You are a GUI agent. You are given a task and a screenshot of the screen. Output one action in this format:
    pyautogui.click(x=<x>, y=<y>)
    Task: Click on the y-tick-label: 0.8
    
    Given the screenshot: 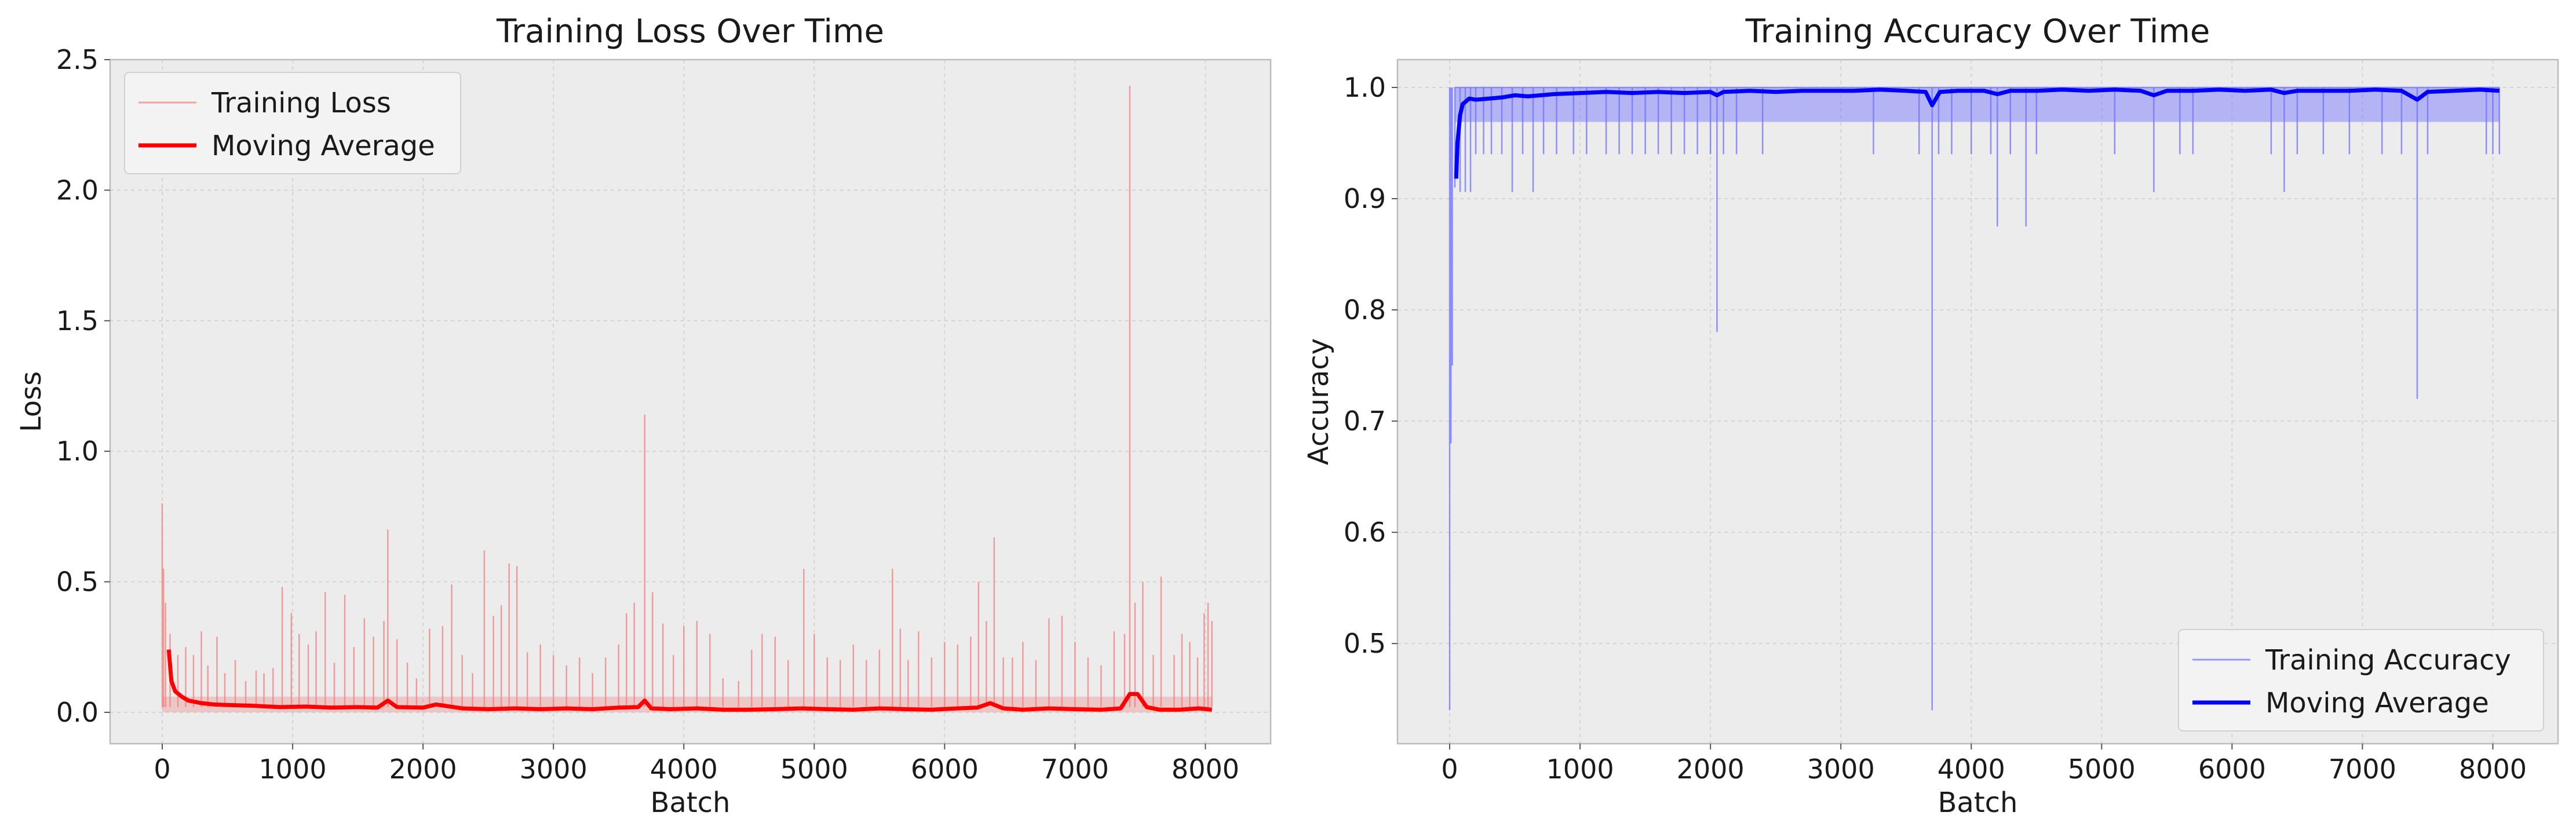 What is the action you would take?
    pyautogui.click(x=1365, y=309)
    